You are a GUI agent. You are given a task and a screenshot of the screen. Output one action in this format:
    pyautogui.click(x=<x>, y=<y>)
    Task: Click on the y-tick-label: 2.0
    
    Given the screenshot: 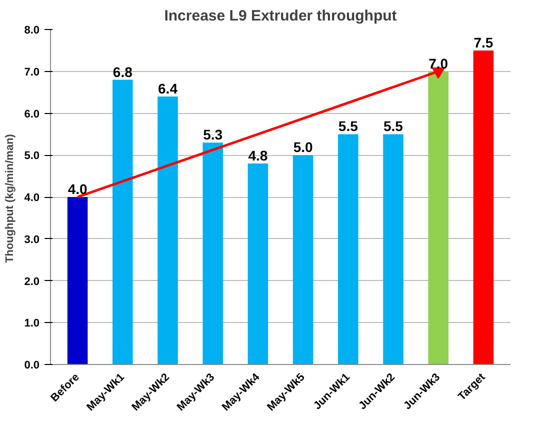 What is the action you would take?
    pyautogui.click(x=32, y=282)
    